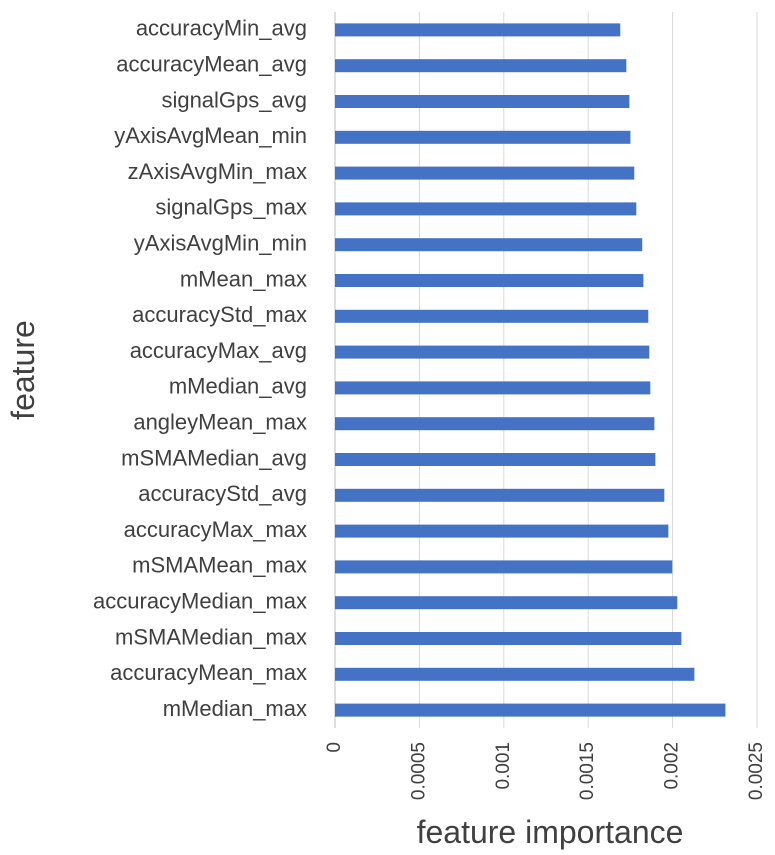 The width and height of the screenshot is (775, 855). I want to click on y-tick-label: mMedian_avg, so click(238, 386).